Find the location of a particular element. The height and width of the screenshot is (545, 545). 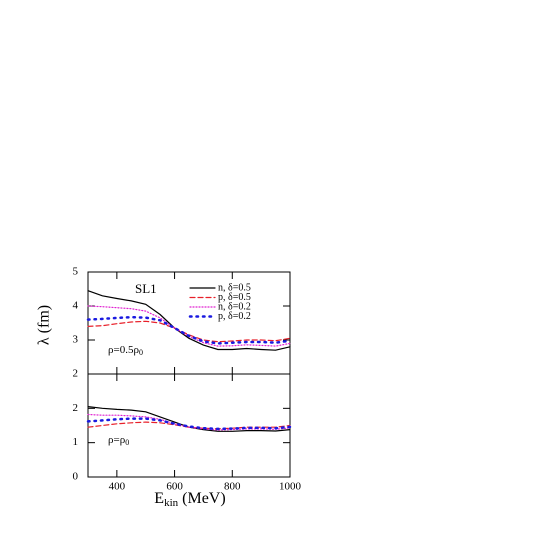

x-label-text: E is located at coordinates (159, 498).